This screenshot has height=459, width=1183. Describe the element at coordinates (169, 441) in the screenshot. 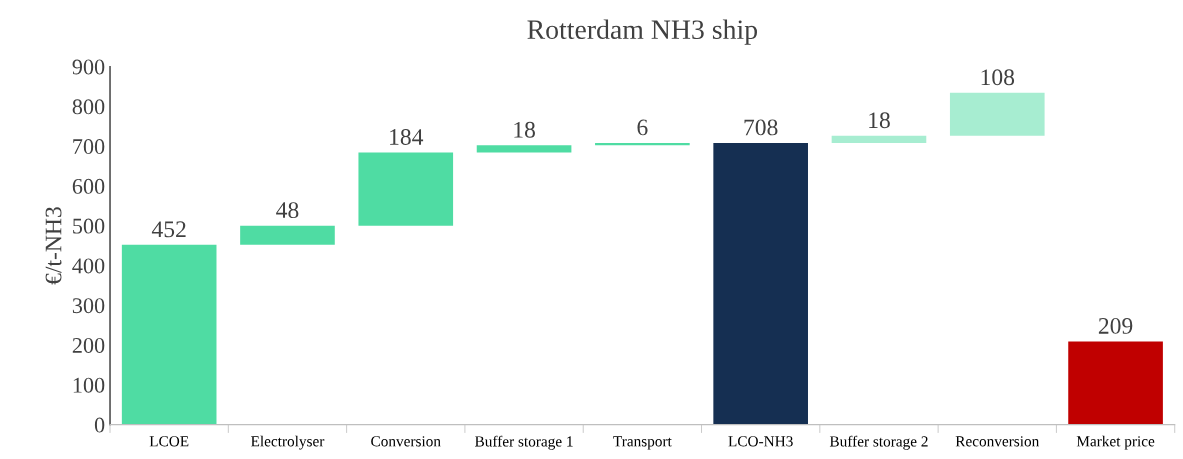

I see `x-tick-label: LCOE` at that location.